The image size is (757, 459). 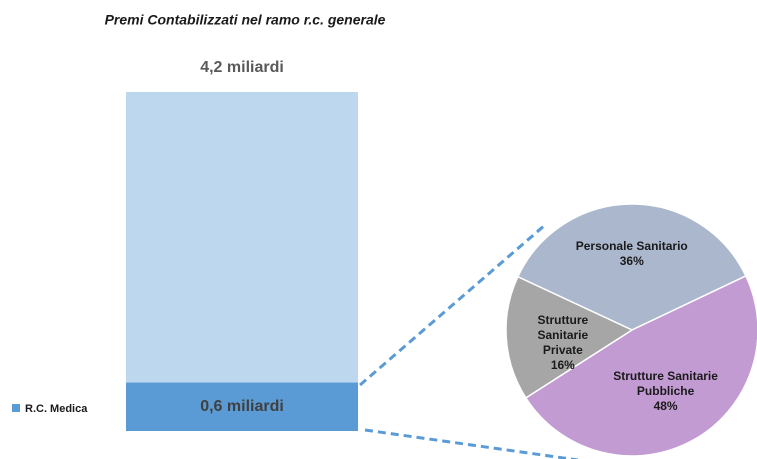 I want to click on slice-value: 36%, so click(x=631, y=260).